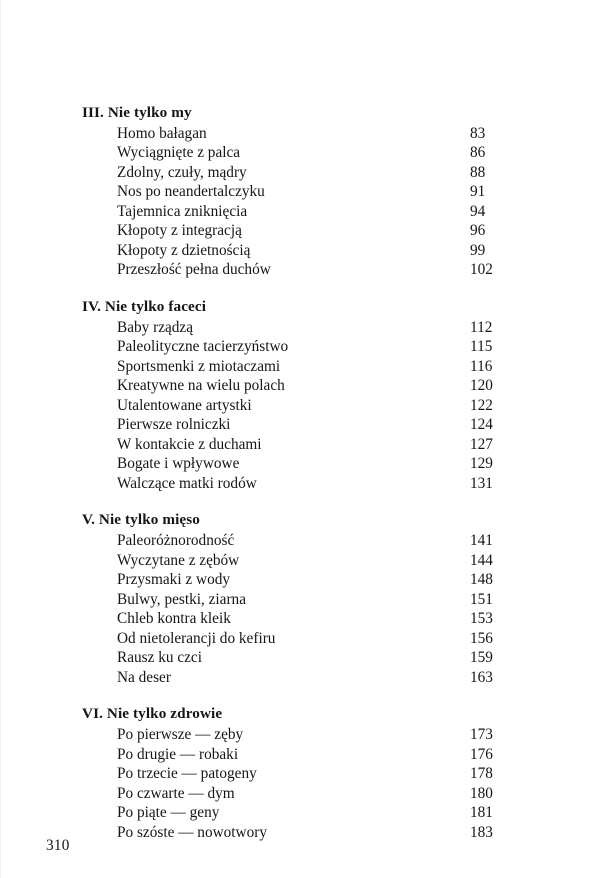 The width and height of the screenshot is (600, 878). I want to click on toc-entry-page-number: 122, so click(481, 405).